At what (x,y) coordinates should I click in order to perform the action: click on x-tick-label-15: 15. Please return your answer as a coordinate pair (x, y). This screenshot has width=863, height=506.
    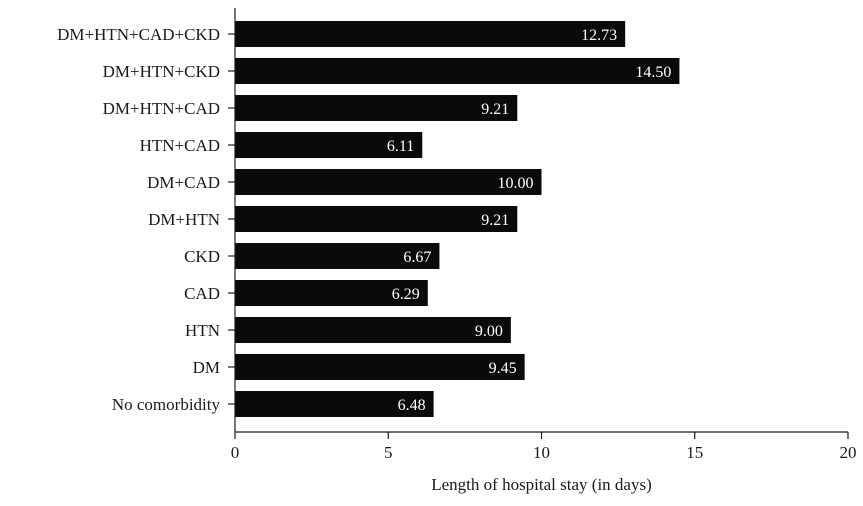
    Looking at the image, I should click on (694, 452).